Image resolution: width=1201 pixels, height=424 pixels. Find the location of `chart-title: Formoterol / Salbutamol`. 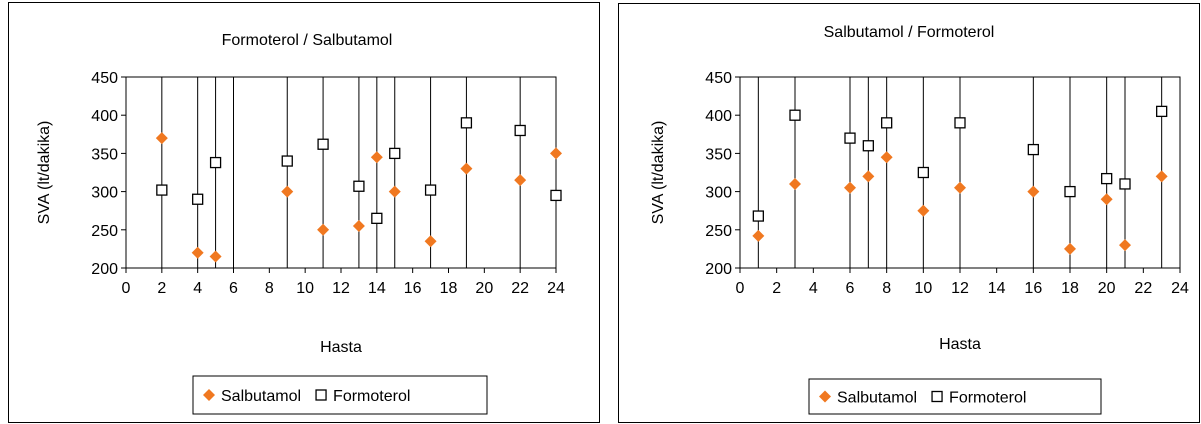

chart-title: Formoterol / Salbutamol is located at coordinates (307, 40).